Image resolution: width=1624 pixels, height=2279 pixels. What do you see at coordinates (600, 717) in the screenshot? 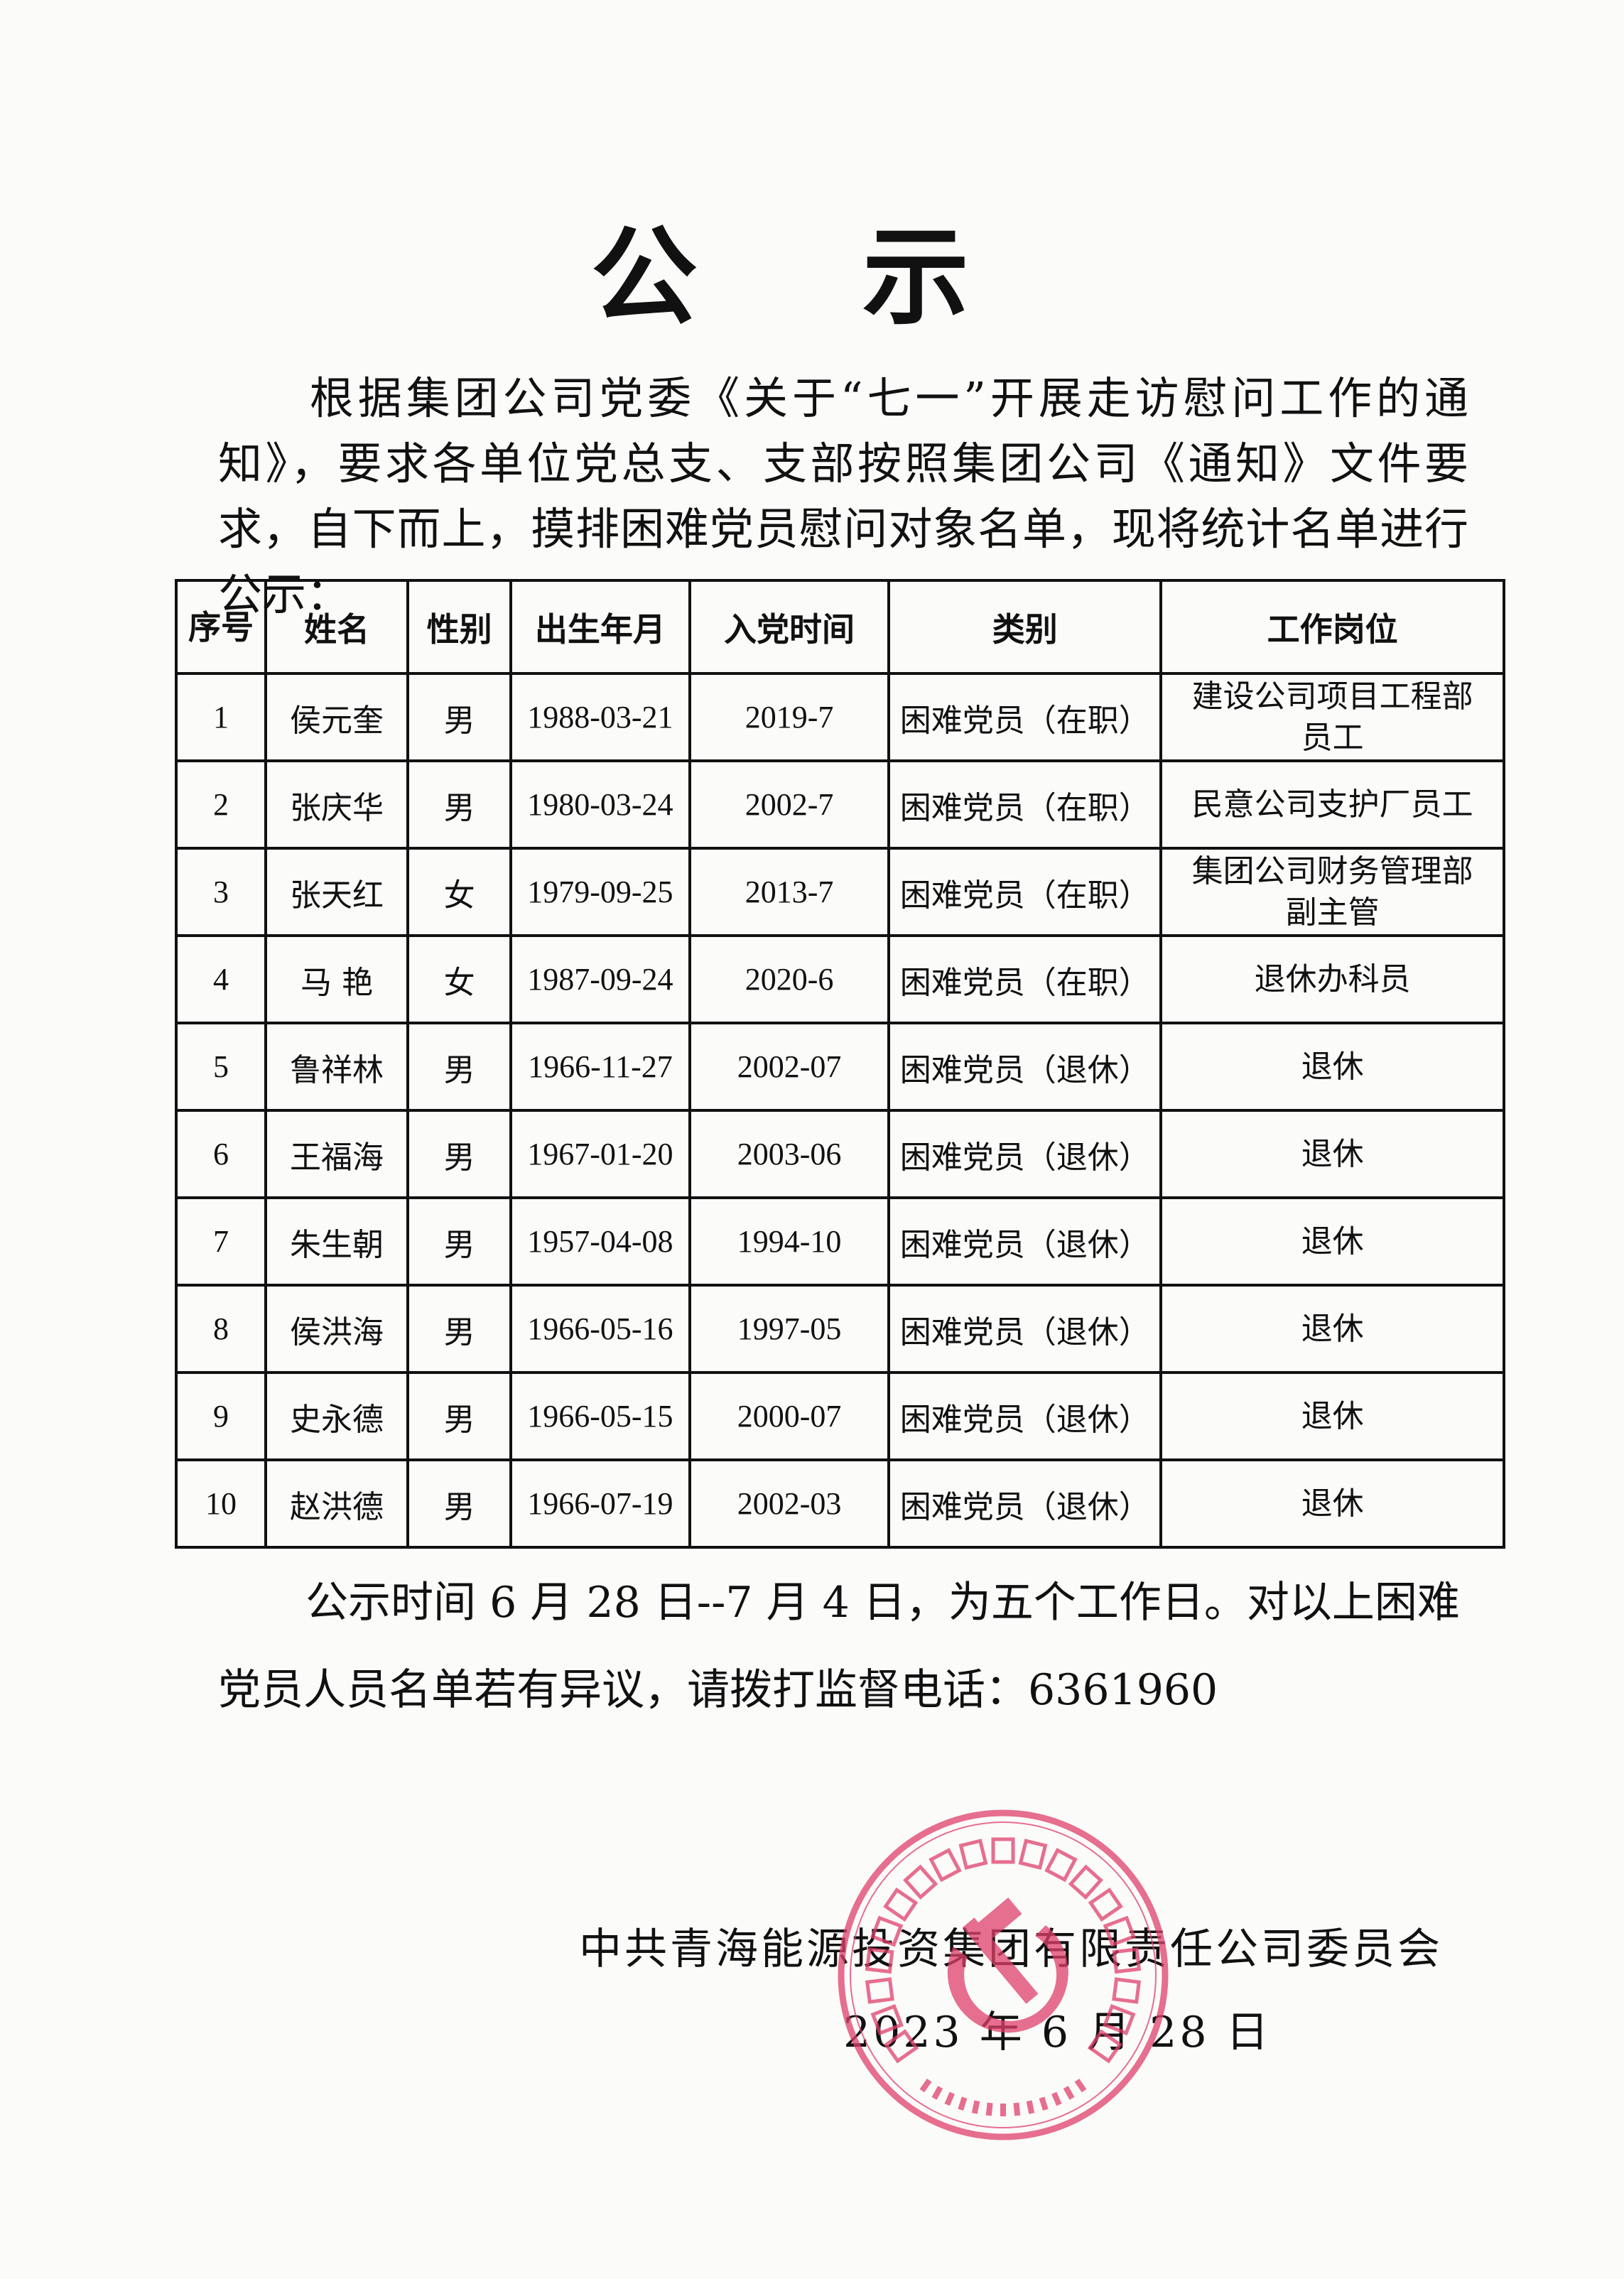
I see `cell-birth-date: 1988-03-21` at bounding box center [600, 717].